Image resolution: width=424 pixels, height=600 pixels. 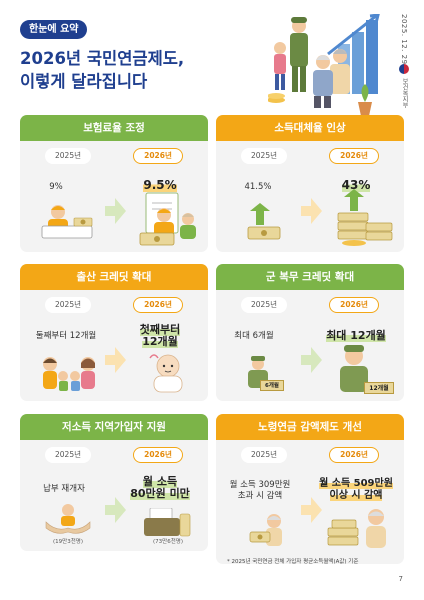 I want to click on government-emblem-icon, so click(x=404, y=69).